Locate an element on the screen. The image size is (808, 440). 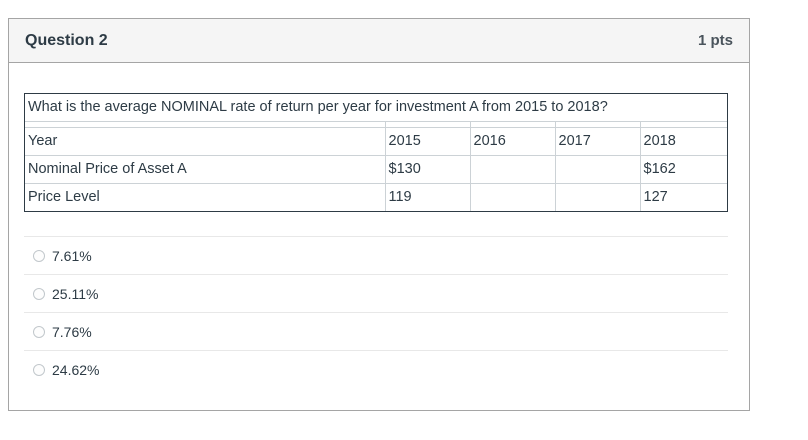
table-row-price-level: Price Level 119 127 is located at coordinates (376, 197).